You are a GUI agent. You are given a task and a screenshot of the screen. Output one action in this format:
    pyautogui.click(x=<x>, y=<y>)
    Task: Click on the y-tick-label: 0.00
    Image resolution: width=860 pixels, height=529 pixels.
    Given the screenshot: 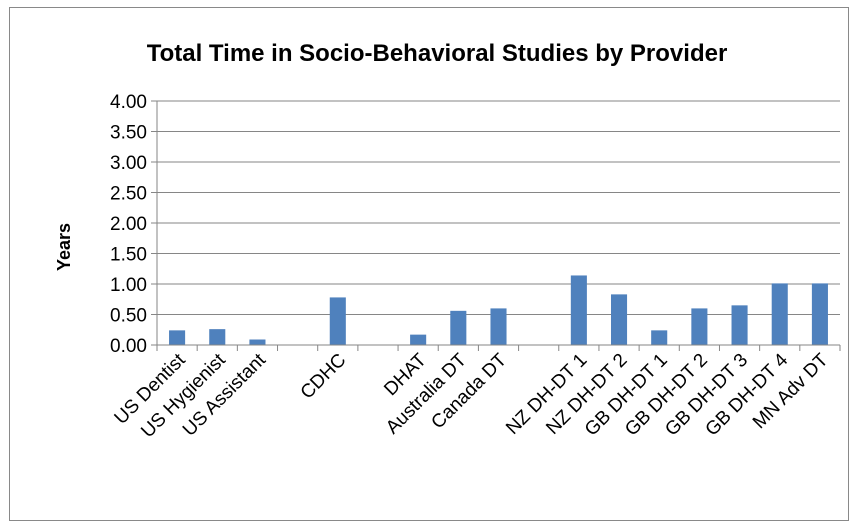 What is the action you would take?
    pyautogui.click(x=128, y=346)
    